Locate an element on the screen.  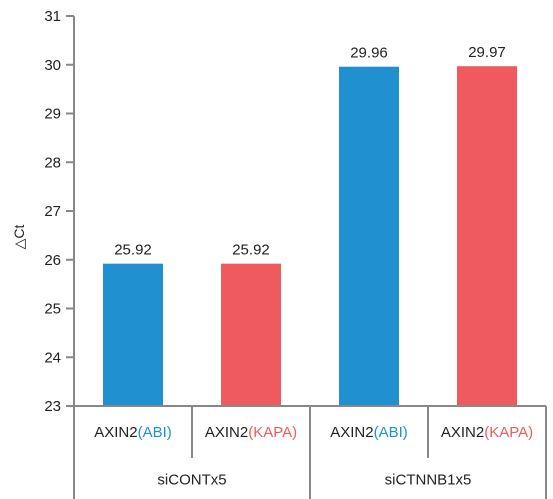
y-tick-label: 28 is located at coordinates (52, 162).